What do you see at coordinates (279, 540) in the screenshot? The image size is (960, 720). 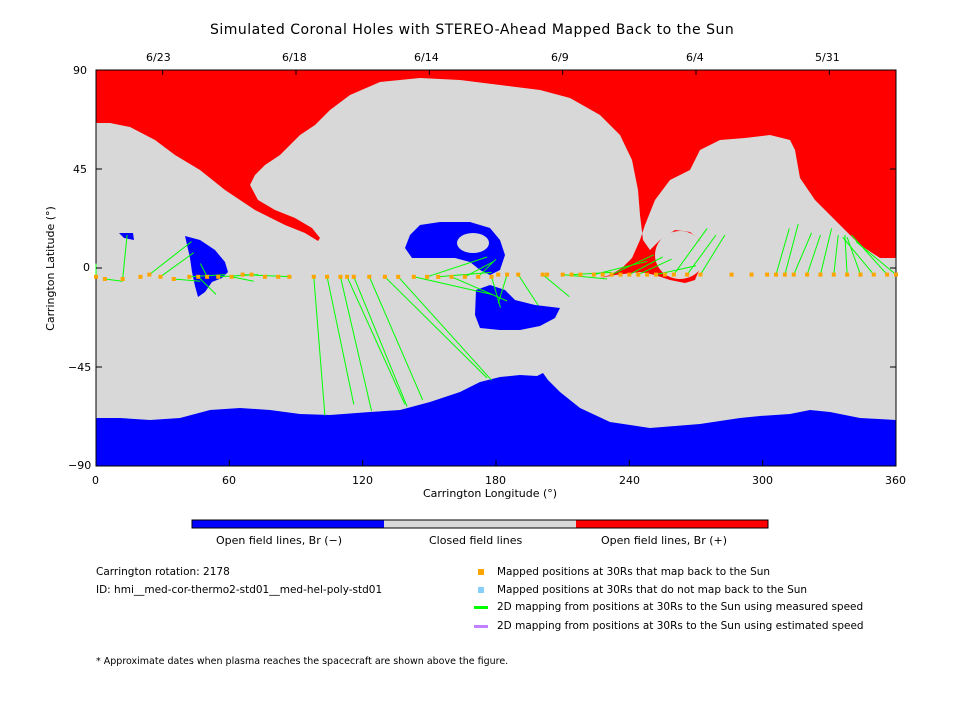 I see `colorbar-label-negative: Open field lines, Br (−)` at bounding box center [279, 540].